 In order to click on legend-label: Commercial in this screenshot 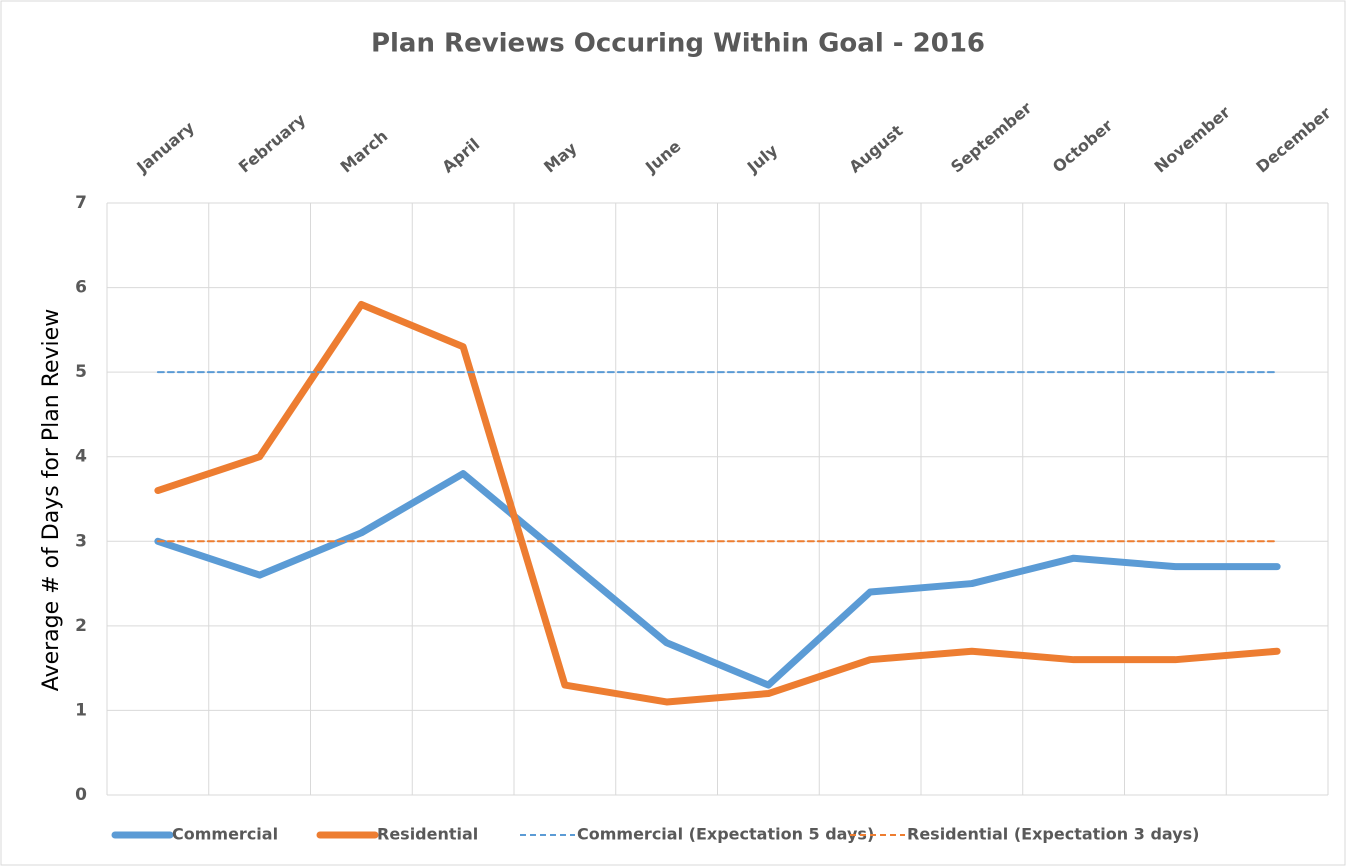, I will do `click(225, 834)`.